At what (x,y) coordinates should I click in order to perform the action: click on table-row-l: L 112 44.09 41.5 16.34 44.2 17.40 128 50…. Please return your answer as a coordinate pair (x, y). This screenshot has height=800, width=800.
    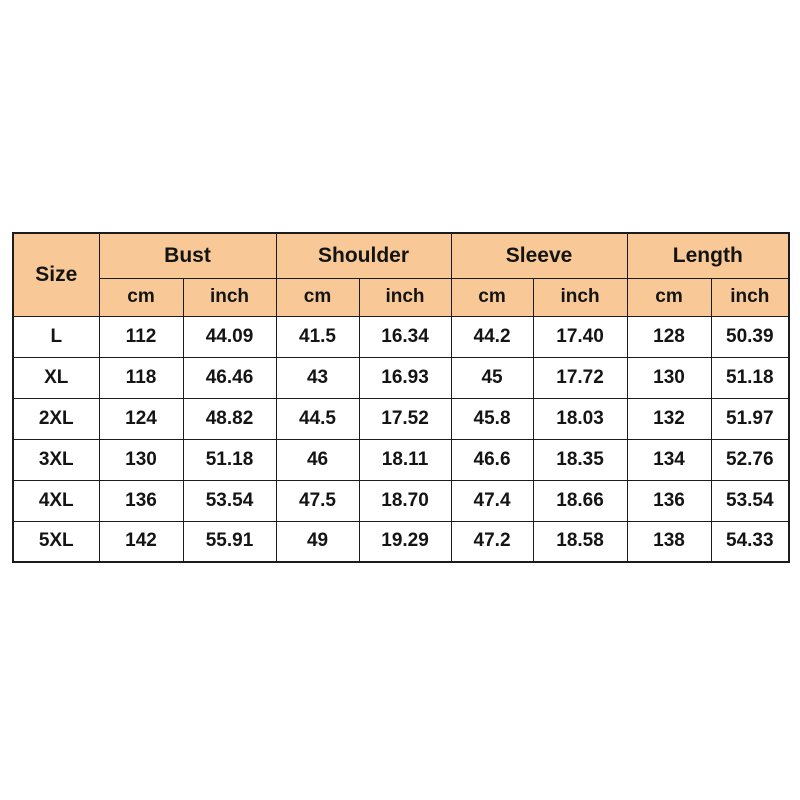
    Looking at the image, I should click on (401, 336).